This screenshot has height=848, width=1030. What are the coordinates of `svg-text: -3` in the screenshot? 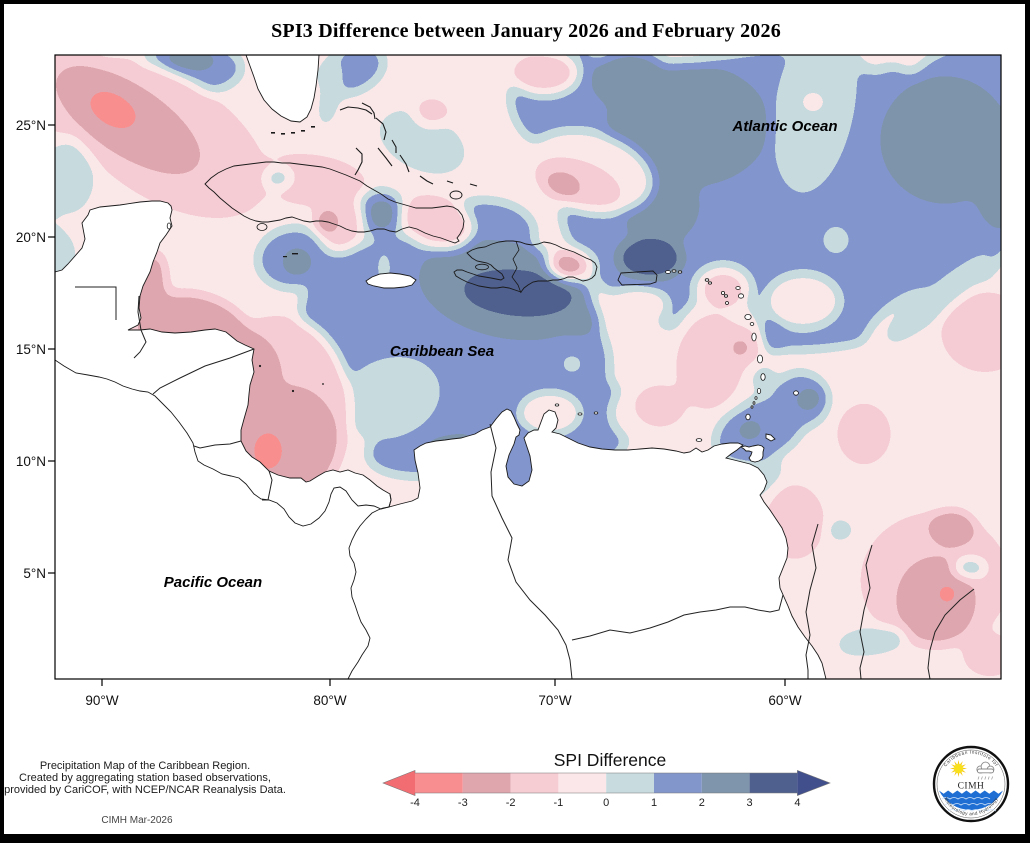 It's located at (463, 803).